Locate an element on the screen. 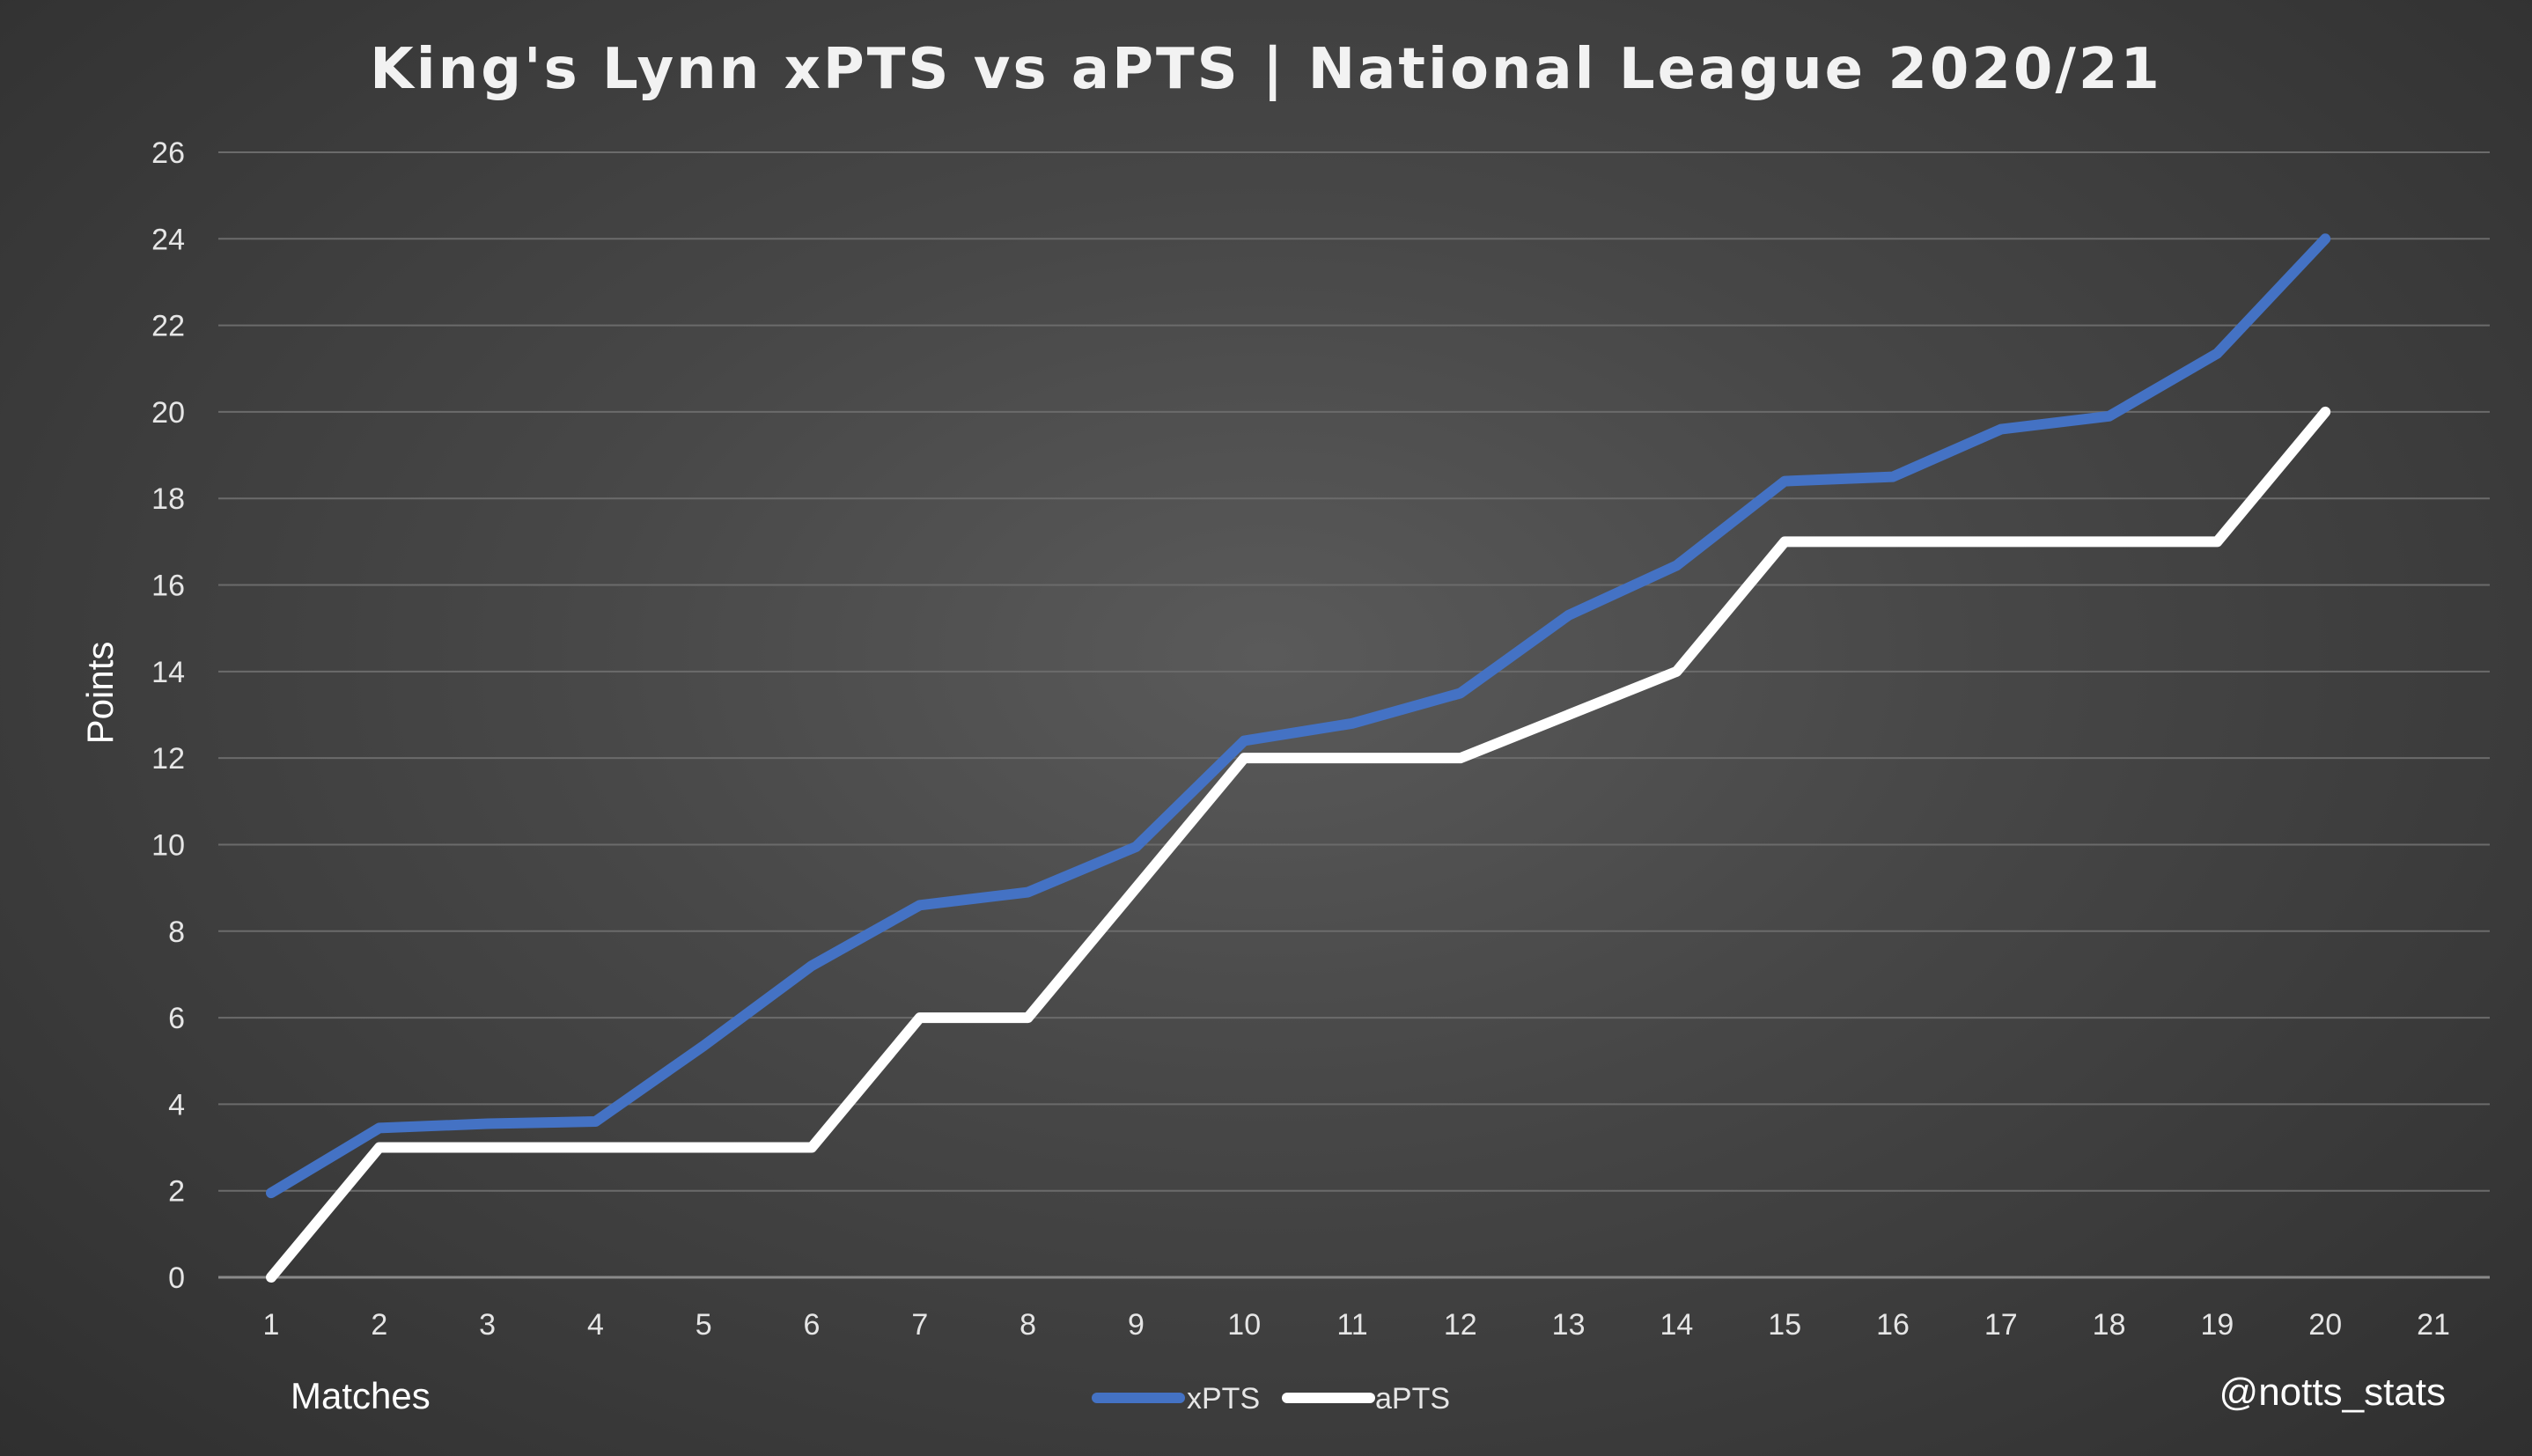 The image size is (2532, 1456). legend-label-apts: aPTS is located at coordinates (1412, 1399).